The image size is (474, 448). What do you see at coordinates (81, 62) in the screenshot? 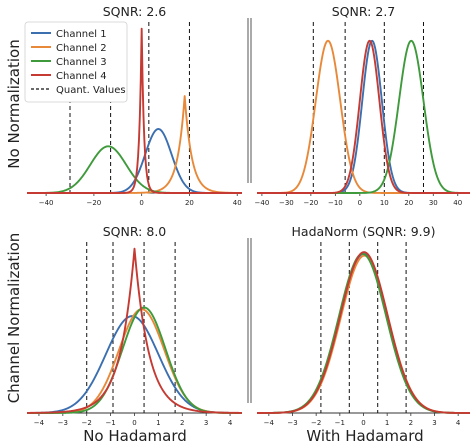
I see `legend-label-channel-3: Channel 3` at bounding box center [81, 62].